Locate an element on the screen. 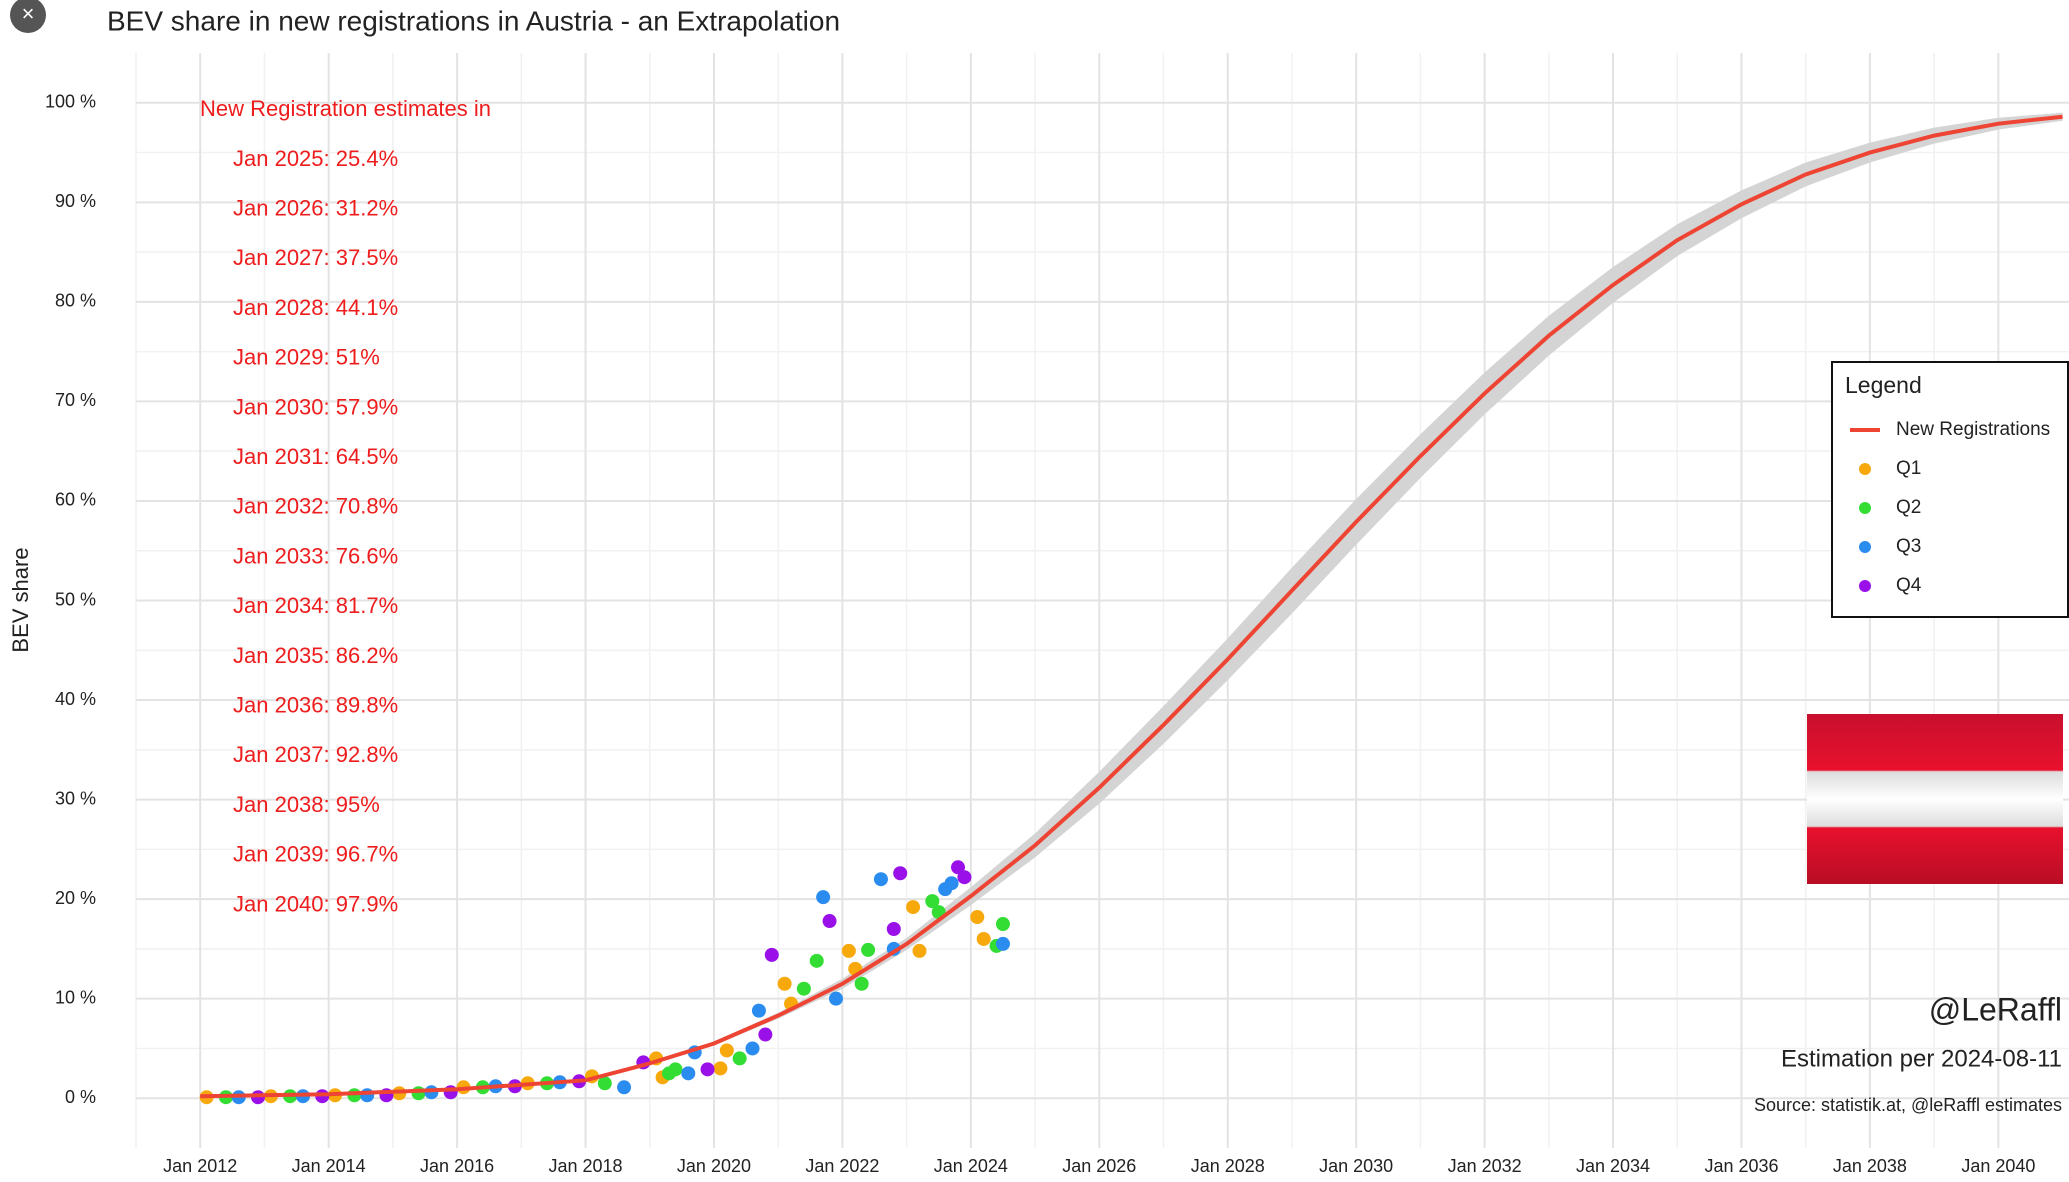 The image size is (2069, 1182). x-tick-label: Jan 2024 is located at coordinates (971, 1166).